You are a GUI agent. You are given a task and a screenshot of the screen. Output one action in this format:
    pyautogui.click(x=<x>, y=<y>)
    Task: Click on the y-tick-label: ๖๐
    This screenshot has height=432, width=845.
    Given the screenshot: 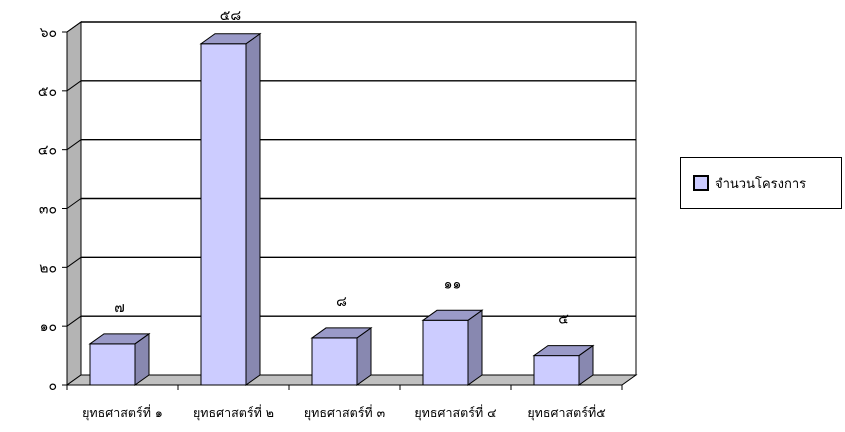 What is the action you would take?
    pyautogui.click(x=48, y=33)
    